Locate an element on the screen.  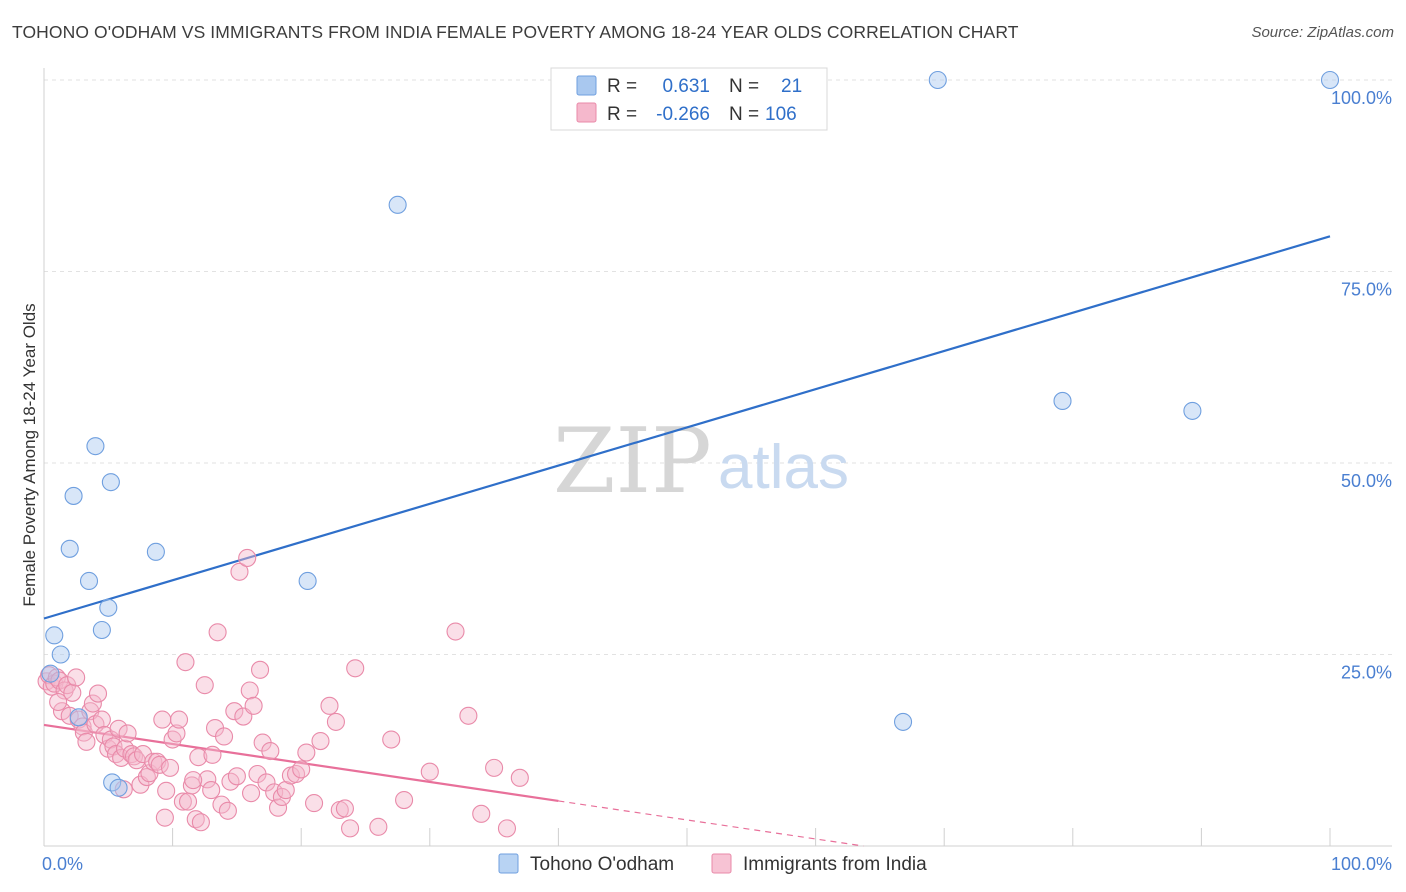
x-tick-label-0: 0.0% is located at coordinates (62, 864).